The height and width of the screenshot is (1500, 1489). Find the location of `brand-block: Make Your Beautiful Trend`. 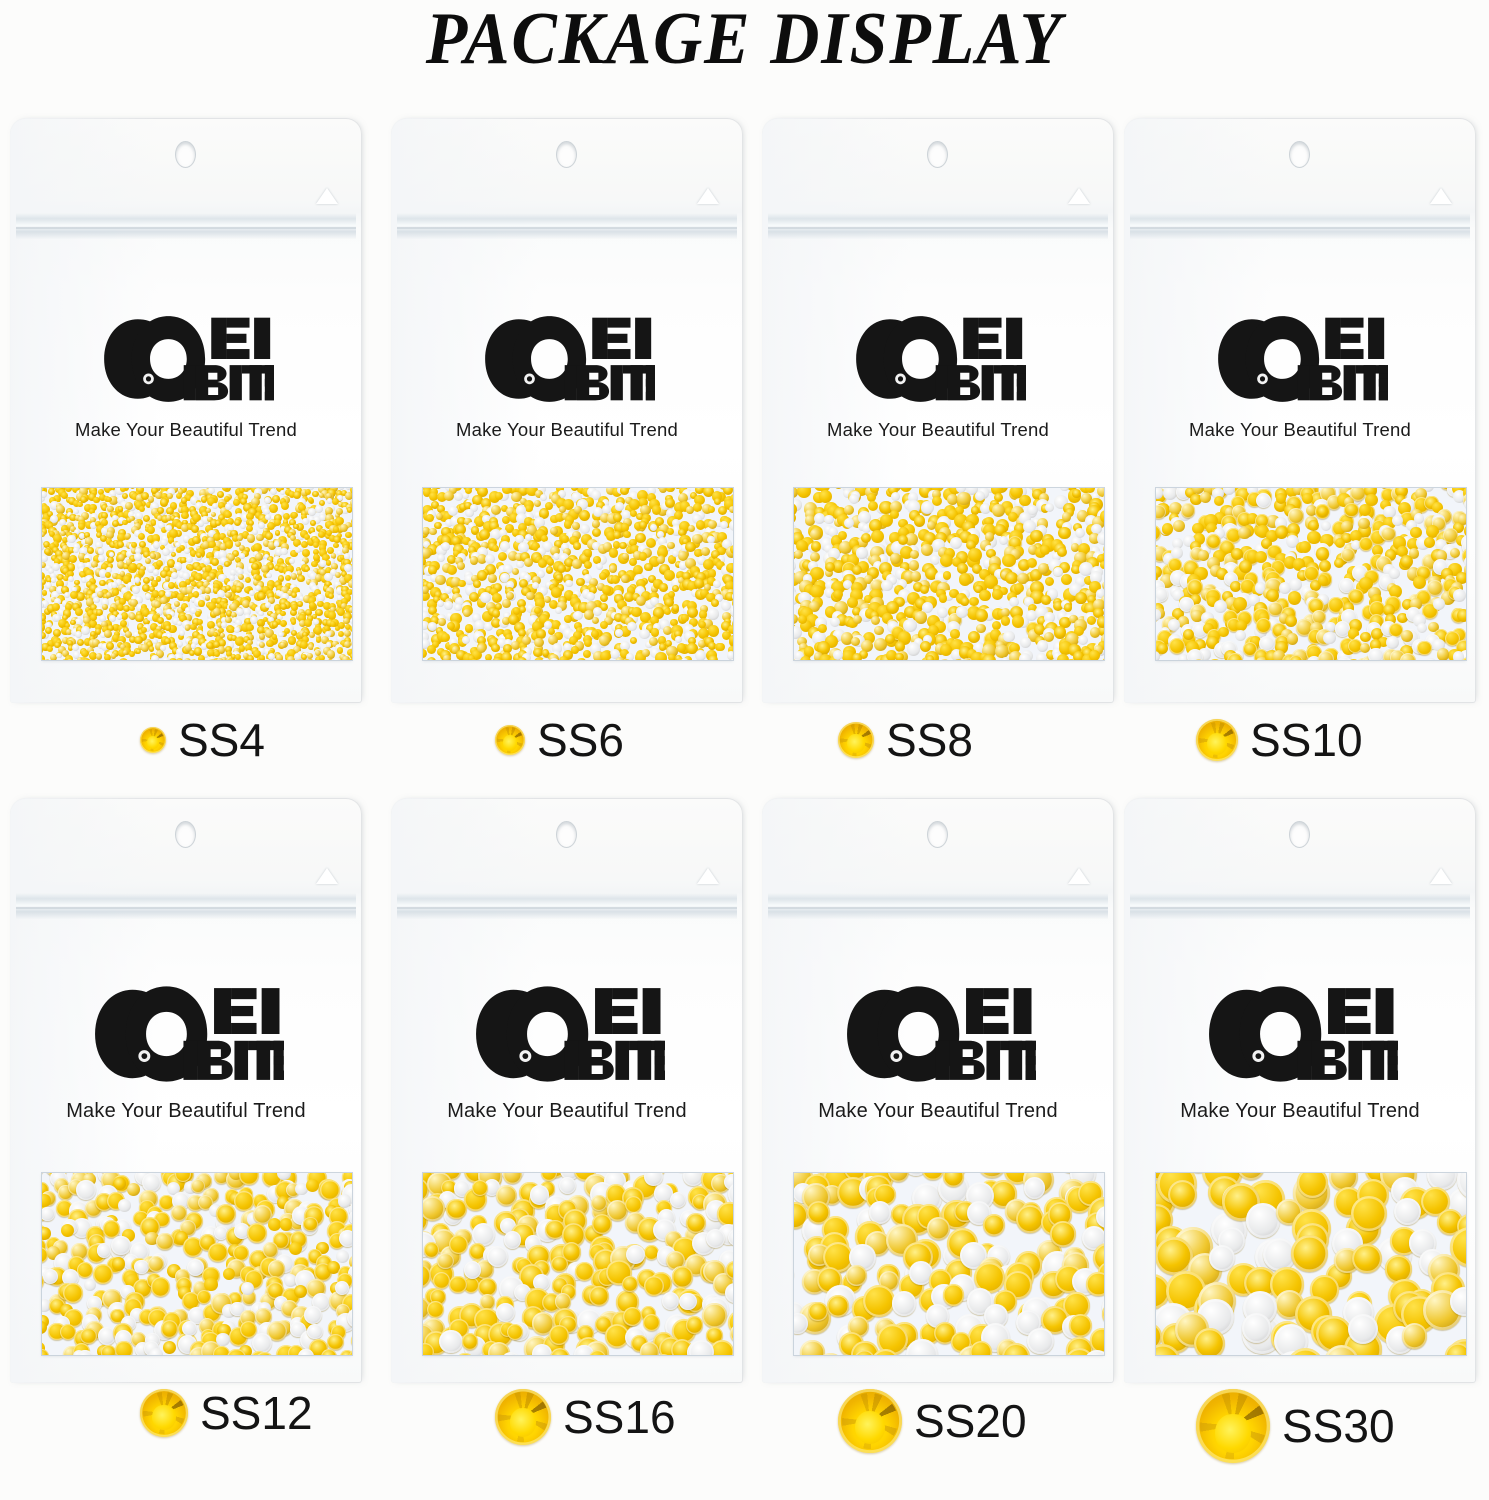

brand-block: Make Your Beautiful Trend is located at coordinates (186, 1053).